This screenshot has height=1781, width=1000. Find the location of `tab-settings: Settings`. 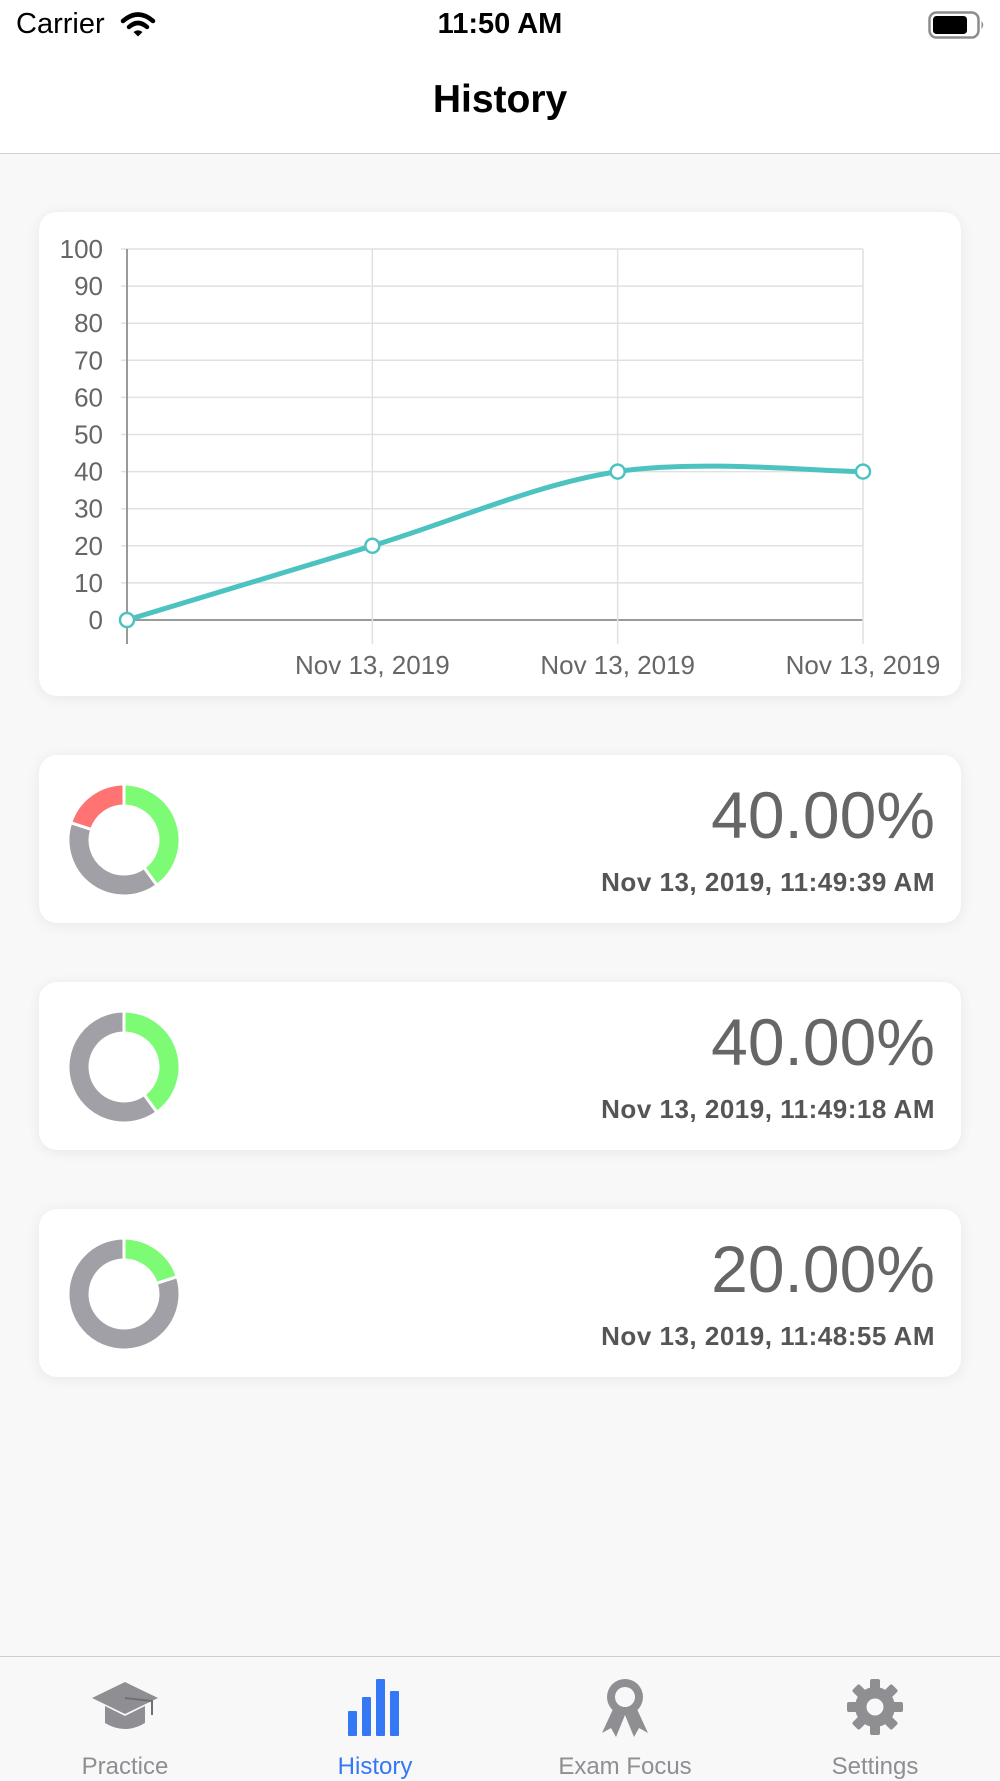

tab-settings: Settings is located at coordinates (875, 1718).